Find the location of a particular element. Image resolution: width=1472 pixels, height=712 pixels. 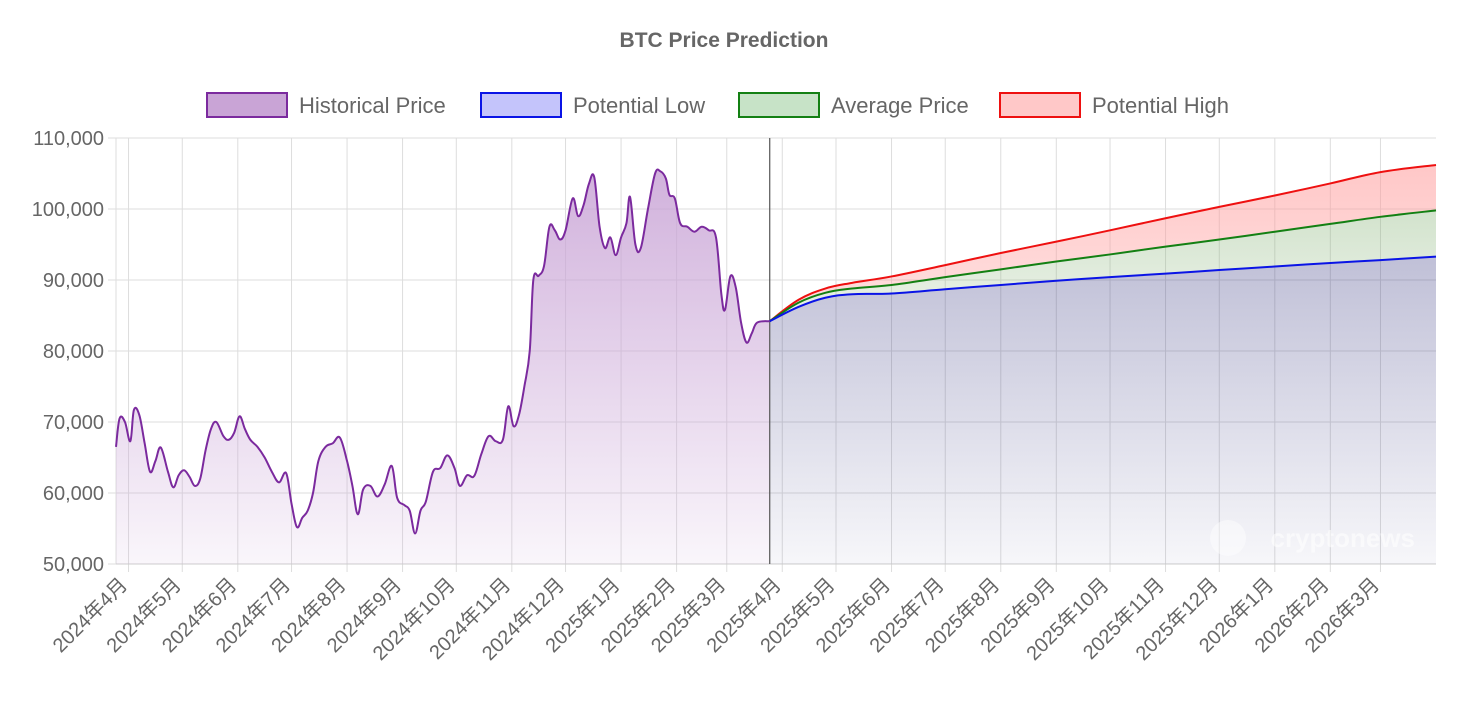

watermark-text: cryptonews is located at coordinates (1343, 538).